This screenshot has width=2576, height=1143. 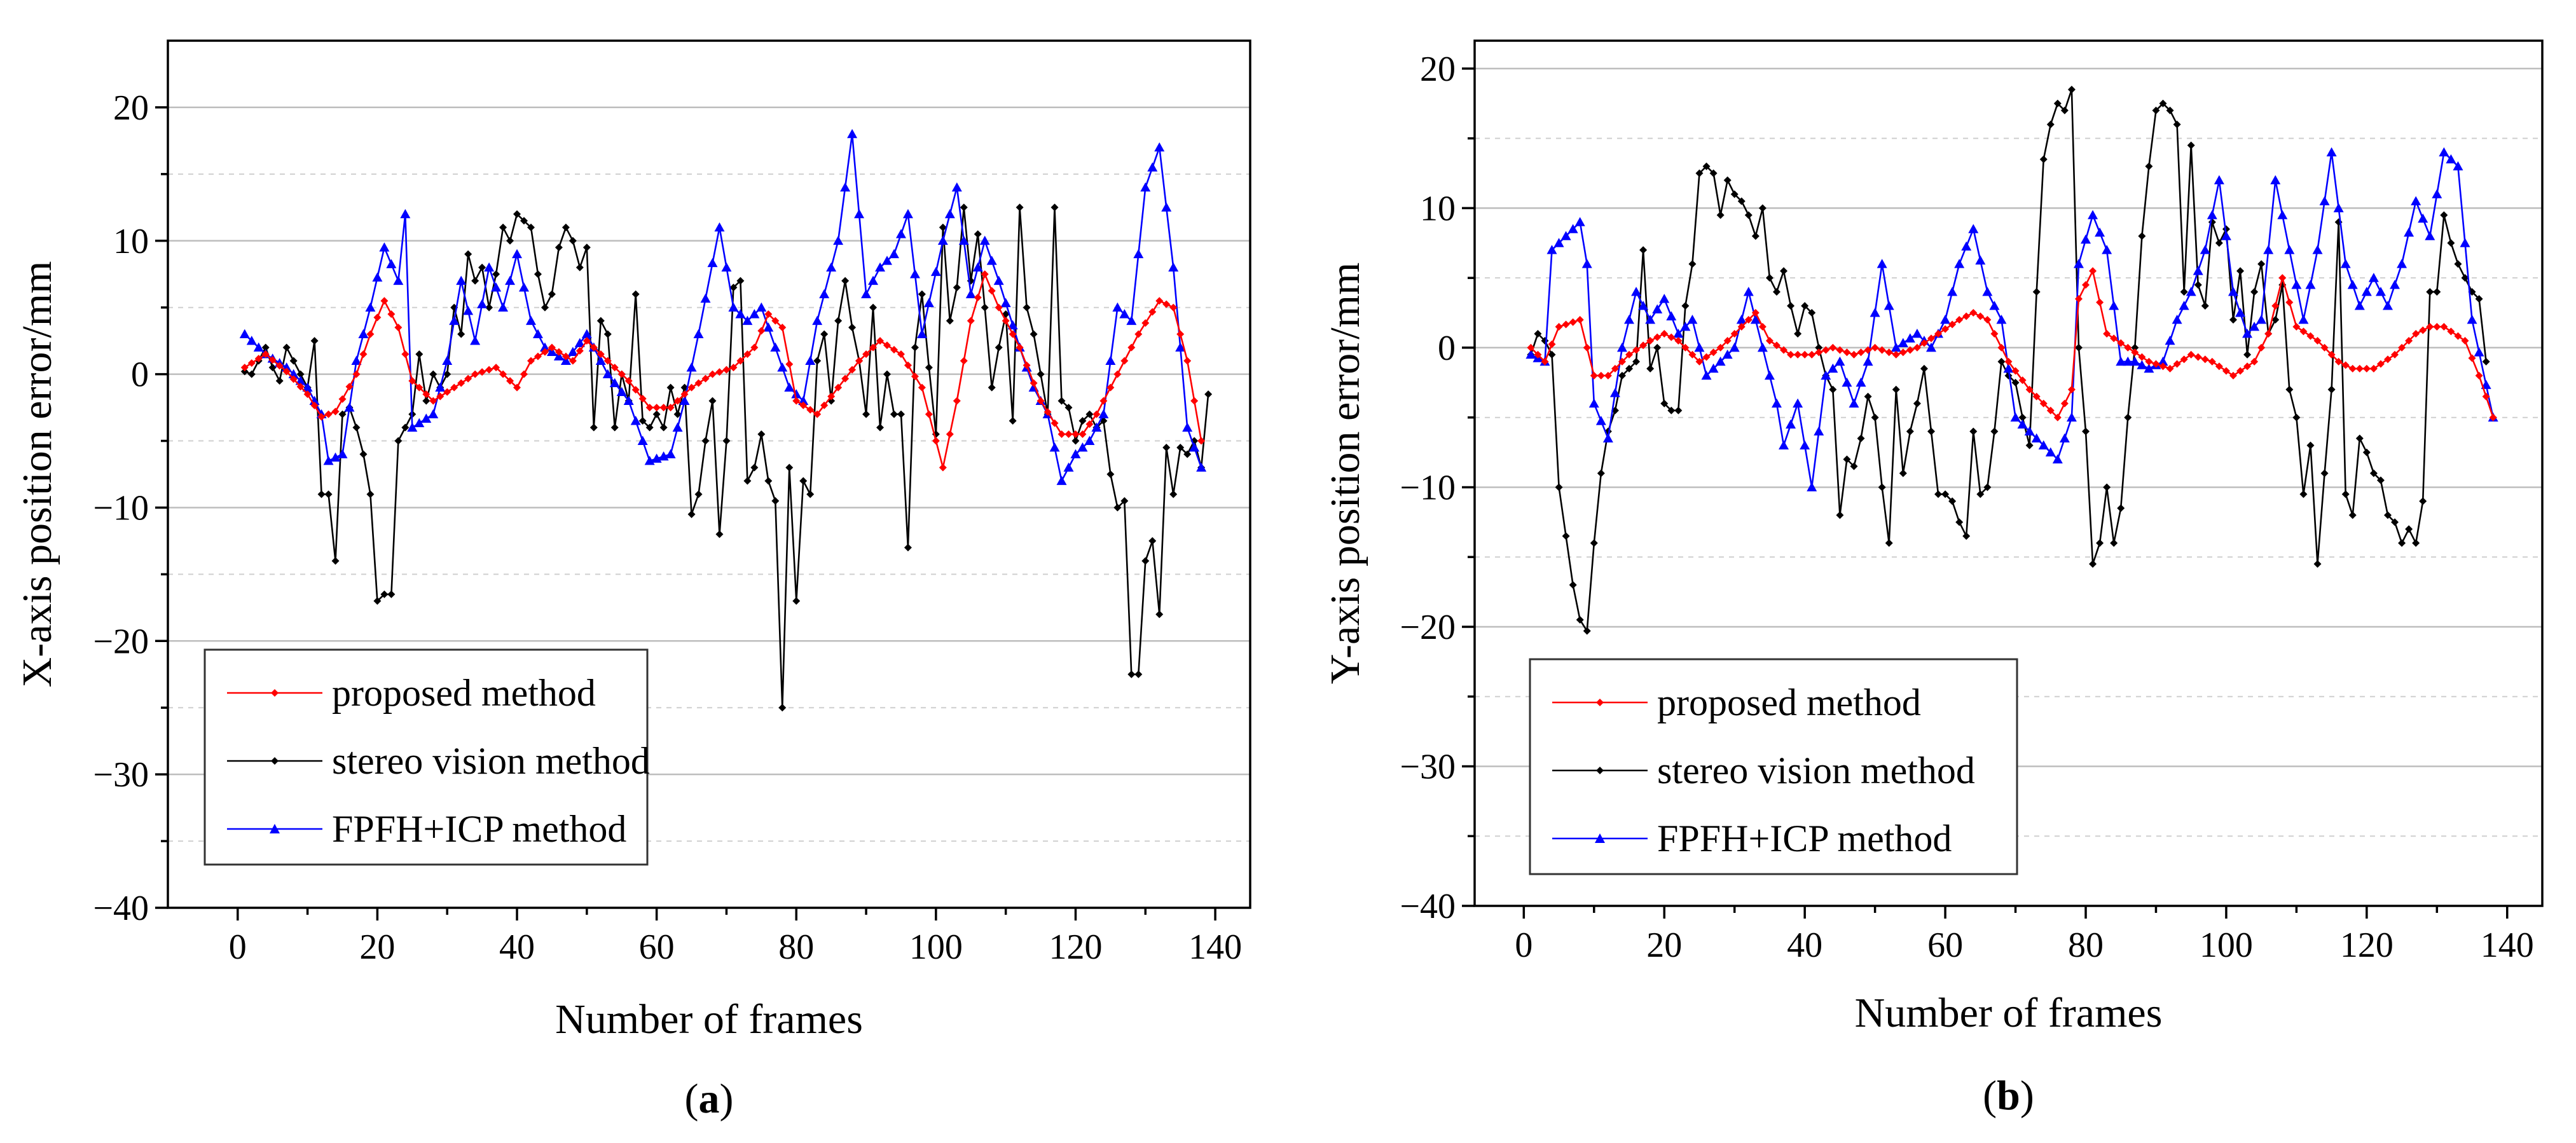 I want to click on x-tick-label: 140, so click(x=2507, y=945).